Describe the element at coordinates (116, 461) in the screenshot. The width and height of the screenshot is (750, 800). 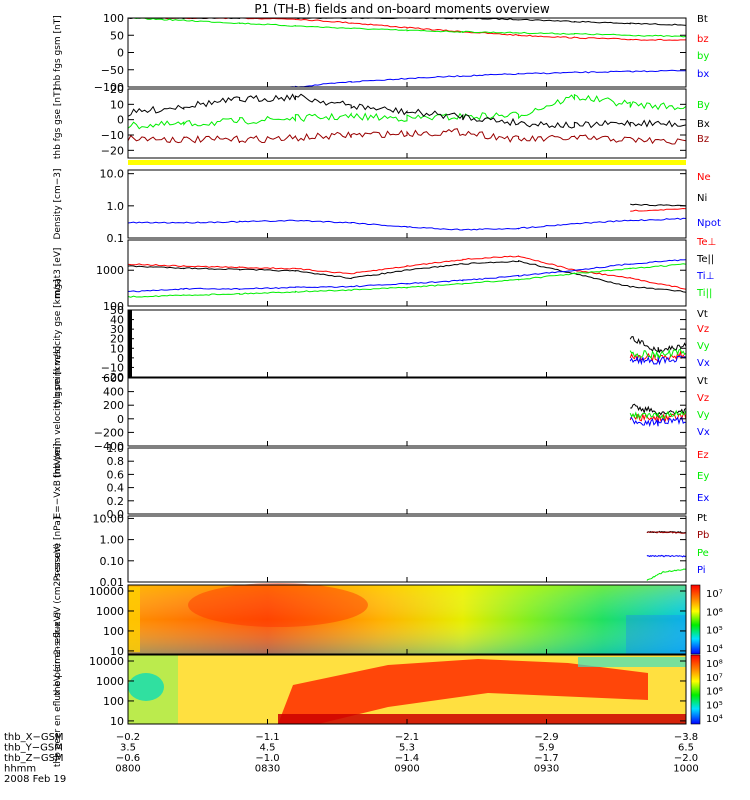
I see `y-tick-label: 0.8` at that location.